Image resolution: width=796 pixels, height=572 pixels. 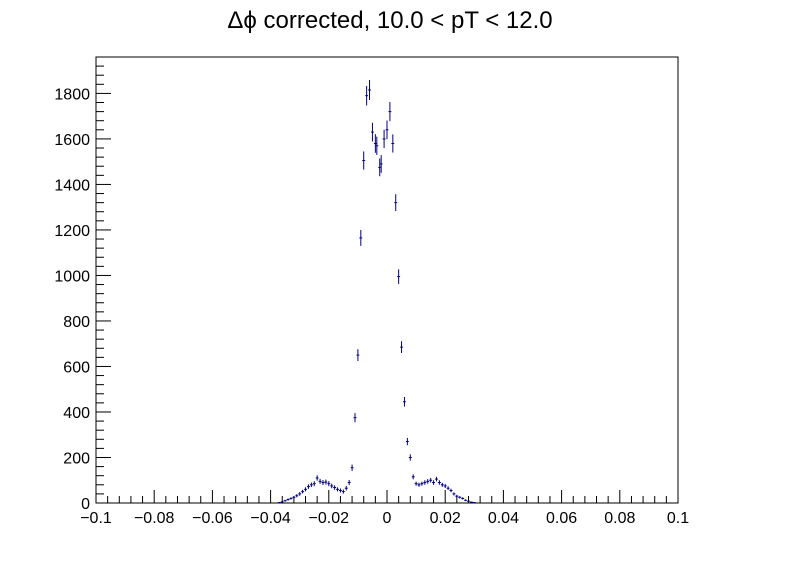 What do you see at coordinates (561, 518) in the screenshot?
I see `x-tick-label: 0.06` at bounding box center [561, 518].